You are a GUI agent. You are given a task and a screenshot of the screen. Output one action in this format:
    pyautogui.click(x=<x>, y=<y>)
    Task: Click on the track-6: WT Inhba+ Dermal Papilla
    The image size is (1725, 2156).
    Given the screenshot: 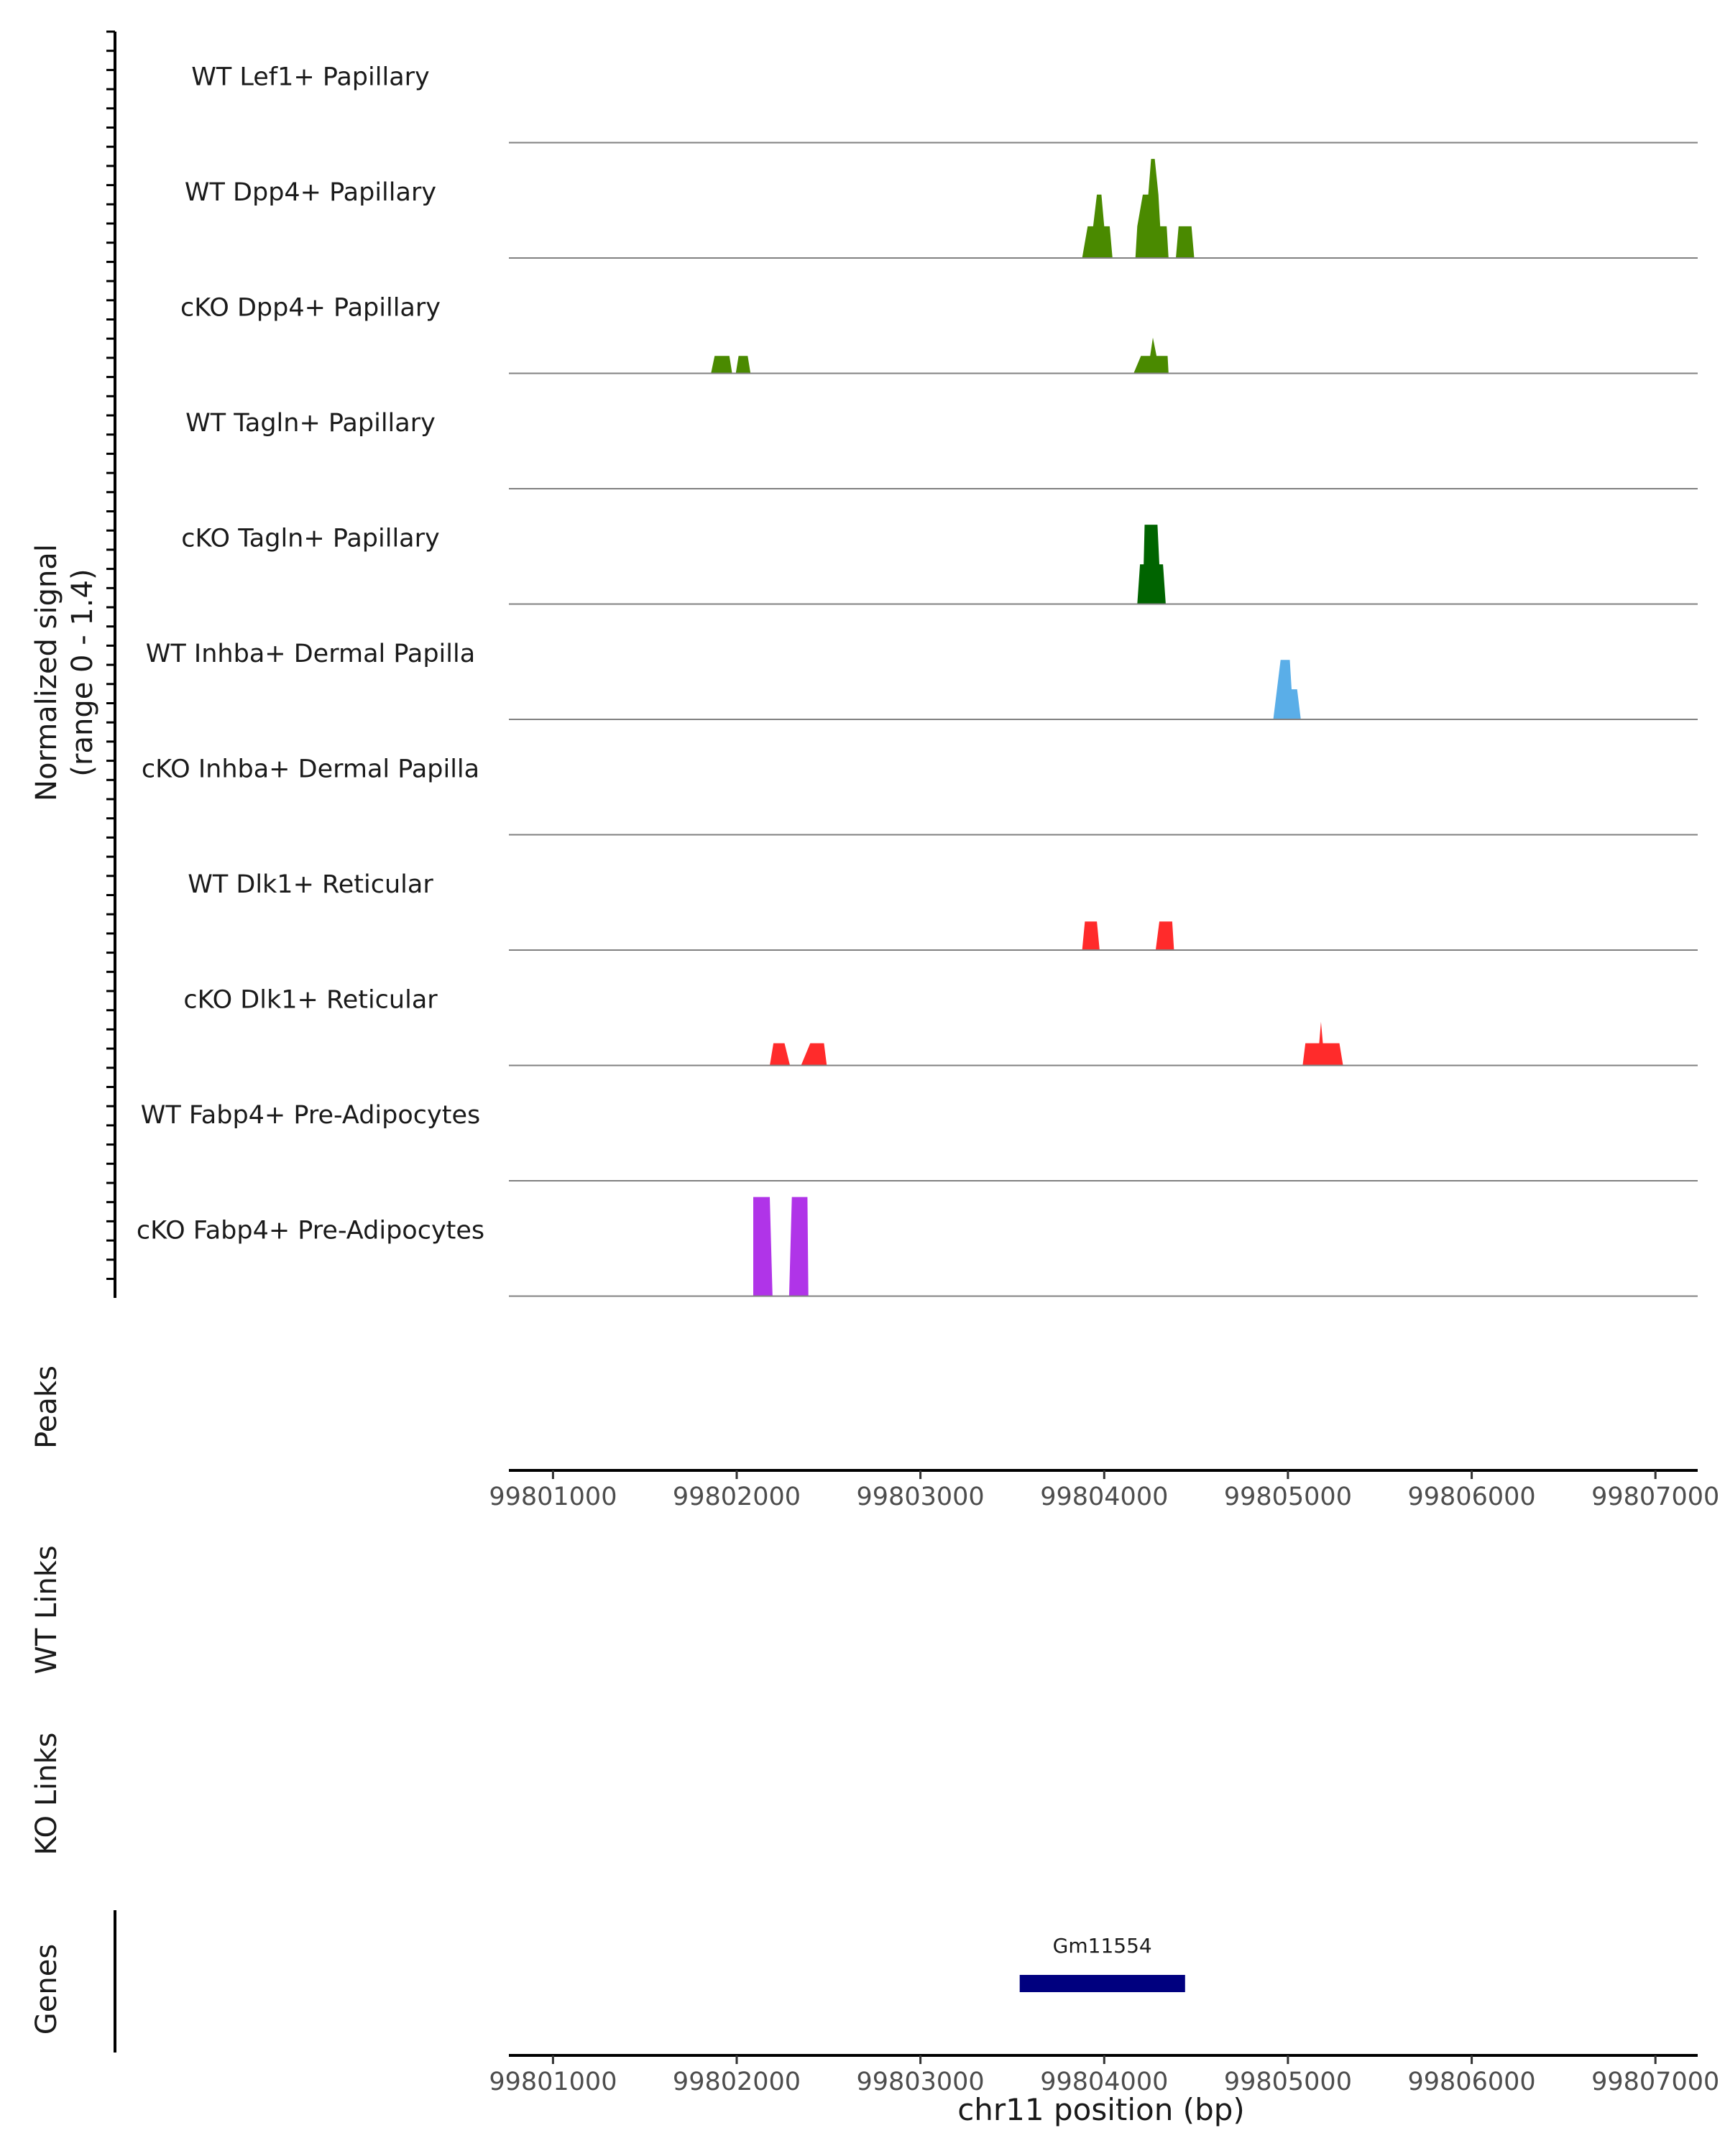 What is the action you would take?
    pyautogui.click(x=922, y=680)
    